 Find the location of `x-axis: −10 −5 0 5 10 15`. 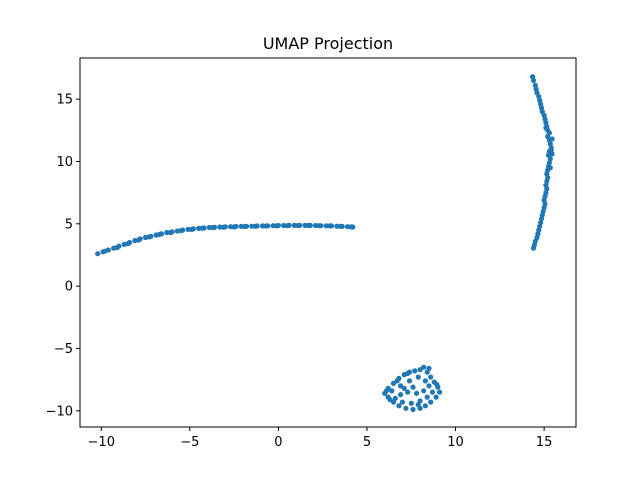

x-axis: −10 −5 0 5 10 15 is located at coordinates (320, 438).